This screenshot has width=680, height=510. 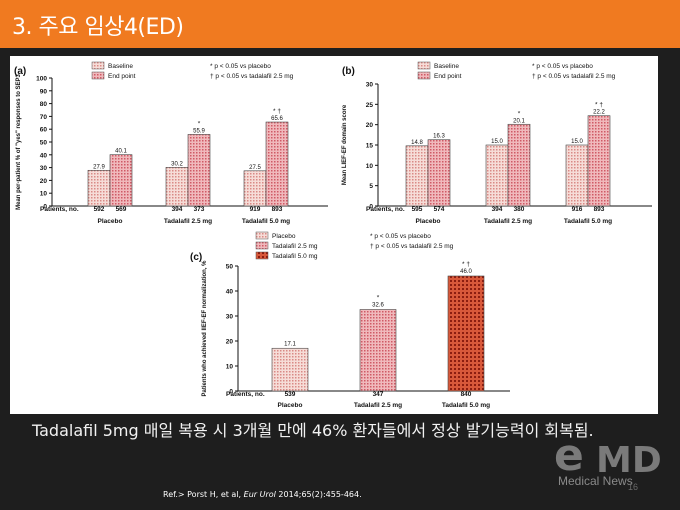 What do you see at coordinates (574, 76) in the screenshot?
I see `chart2-legend-note: † p < 0.05 vs tadalafil 2.5 mg` at bounding box center [574, 76].